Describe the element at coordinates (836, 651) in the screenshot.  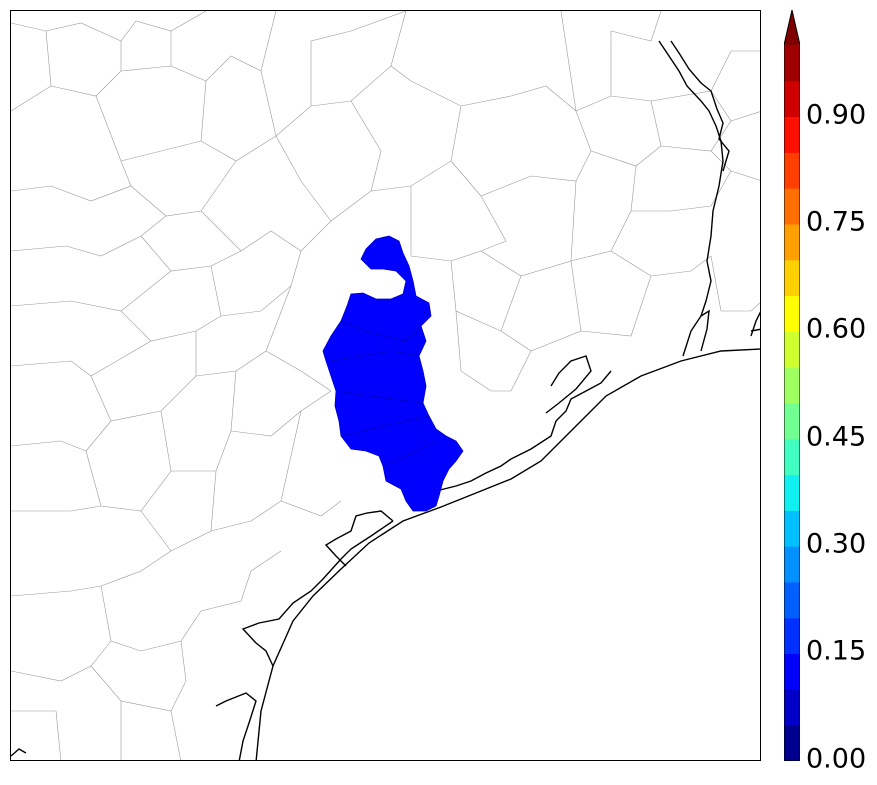
I see `colorbar-tick-label: 0.15` at that location.